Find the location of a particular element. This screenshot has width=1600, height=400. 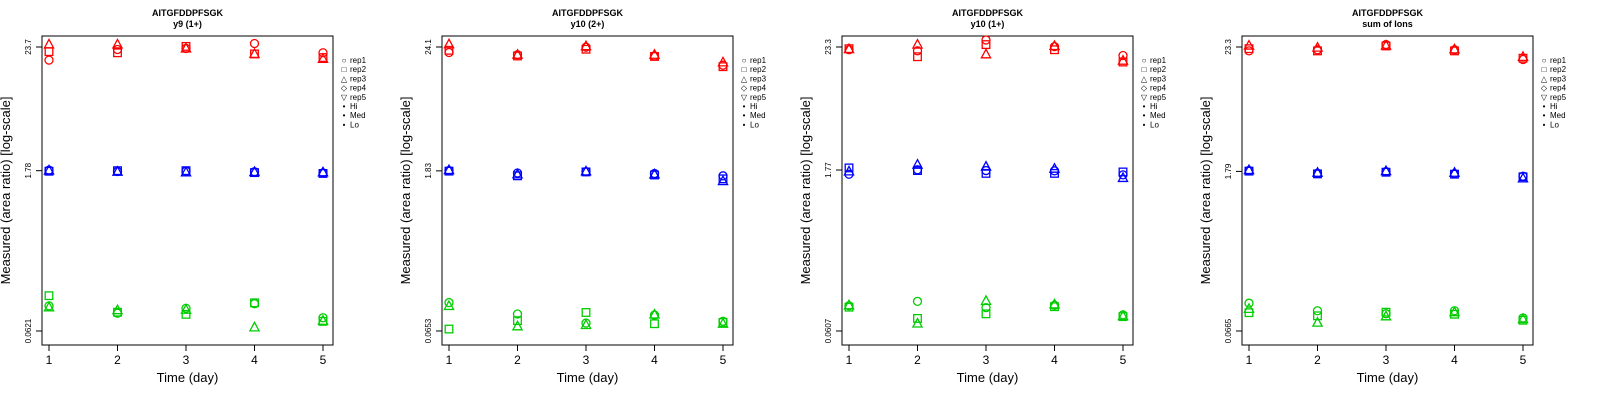

x-tick-label: 3 is located at coordinates (986, 360).